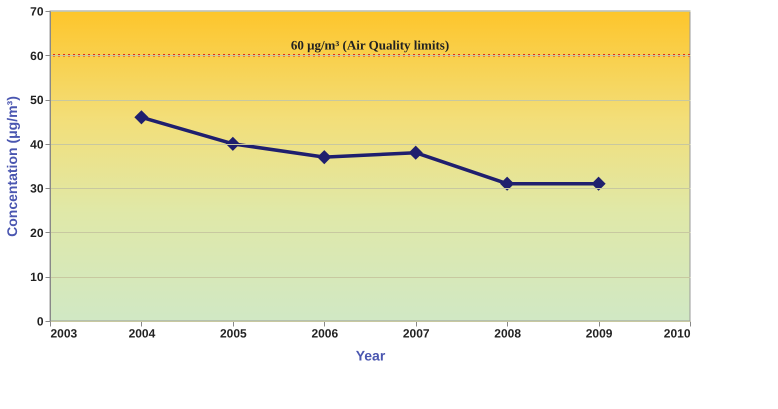 This screenshot has width=778, height=409. Describe the element at coordinates (234, 333) in the screenshot. I see `x-tick-label: 2005` at that location.